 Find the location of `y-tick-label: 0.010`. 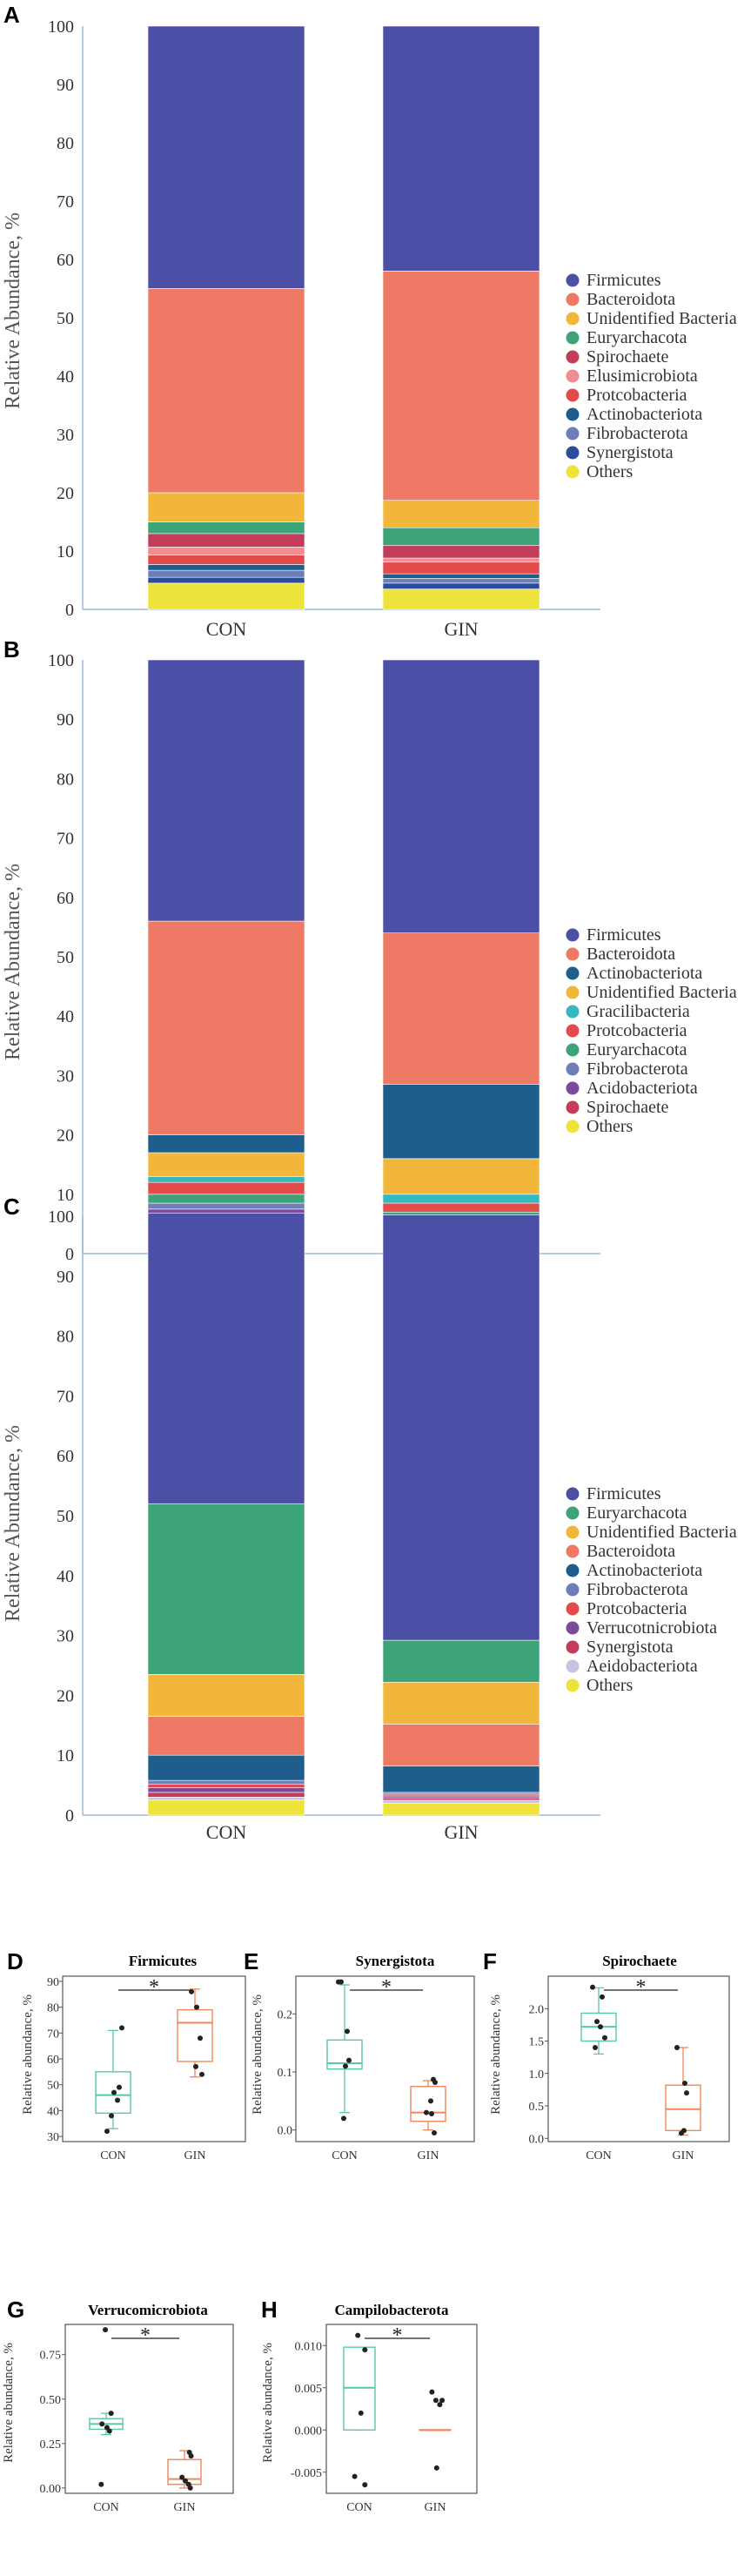

y-tick-label: 0.010 is located at coordinates (309, 2346).